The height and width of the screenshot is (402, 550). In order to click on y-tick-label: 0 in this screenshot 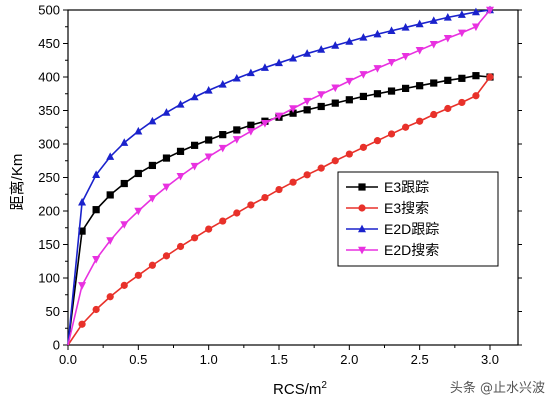, I will do `click(56, 345)`.